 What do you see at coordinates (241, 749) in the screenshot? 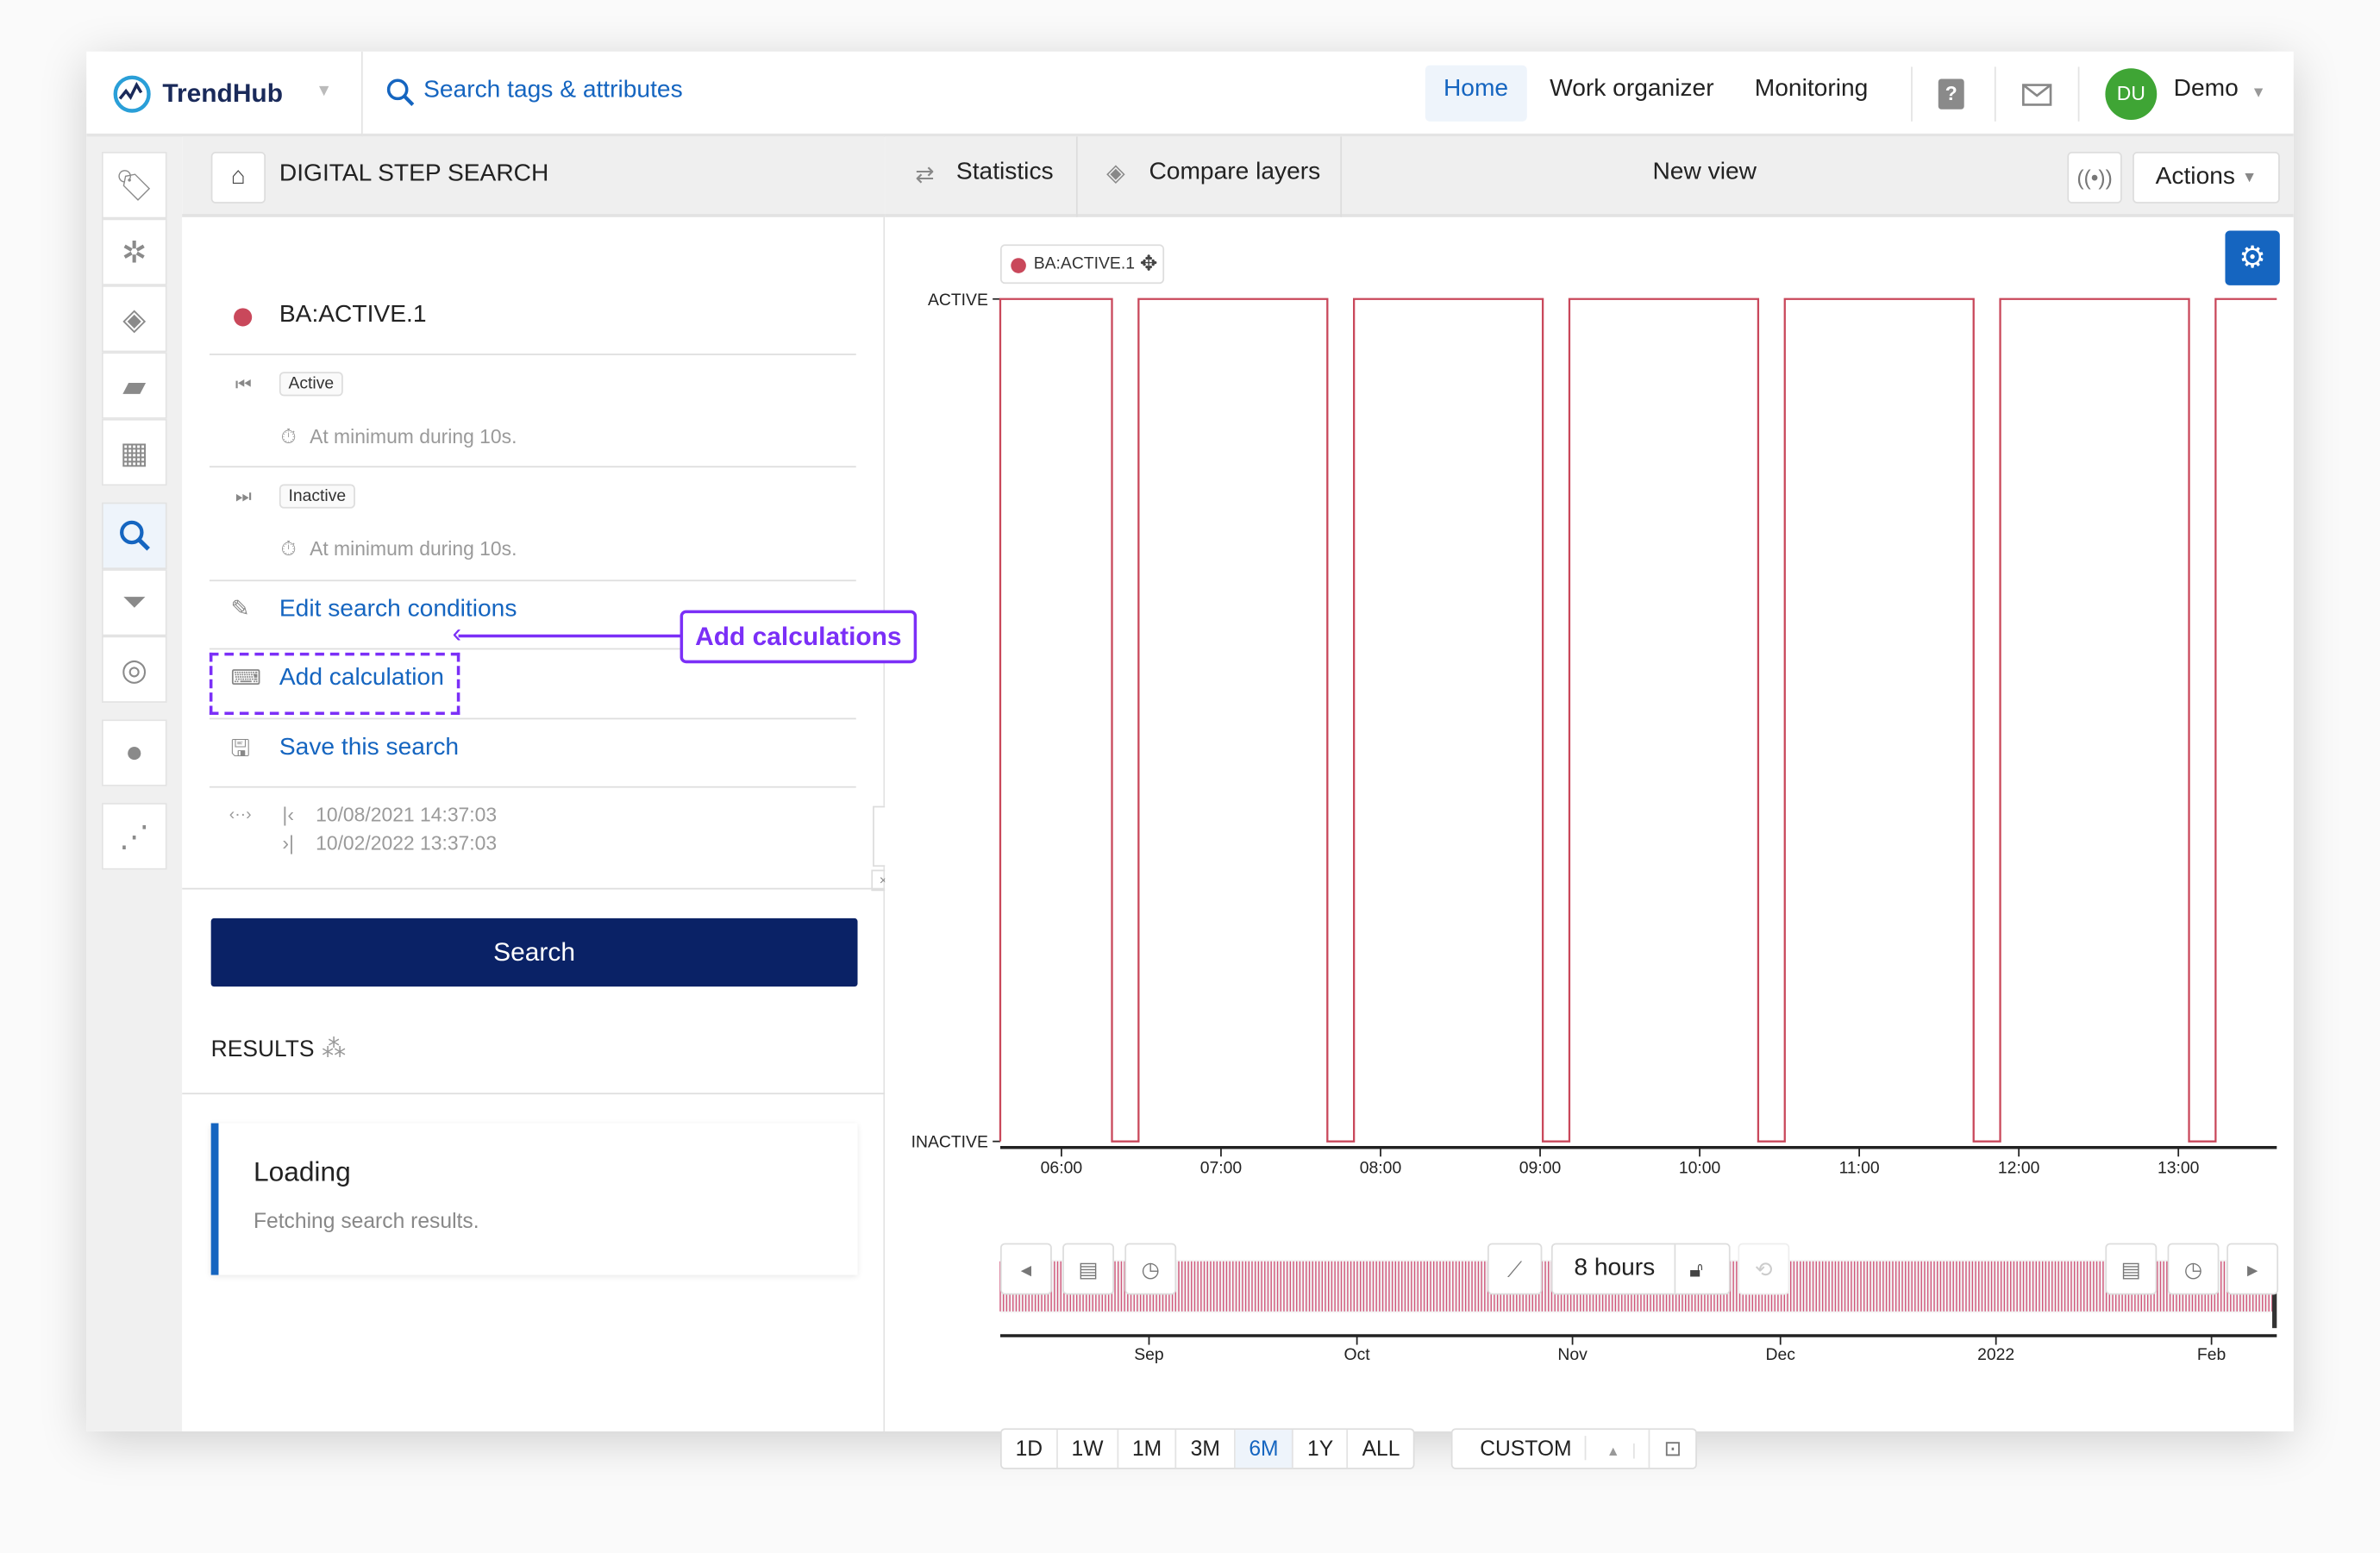
I see `save-icon: 🖫` at bounding box center [241, 749].